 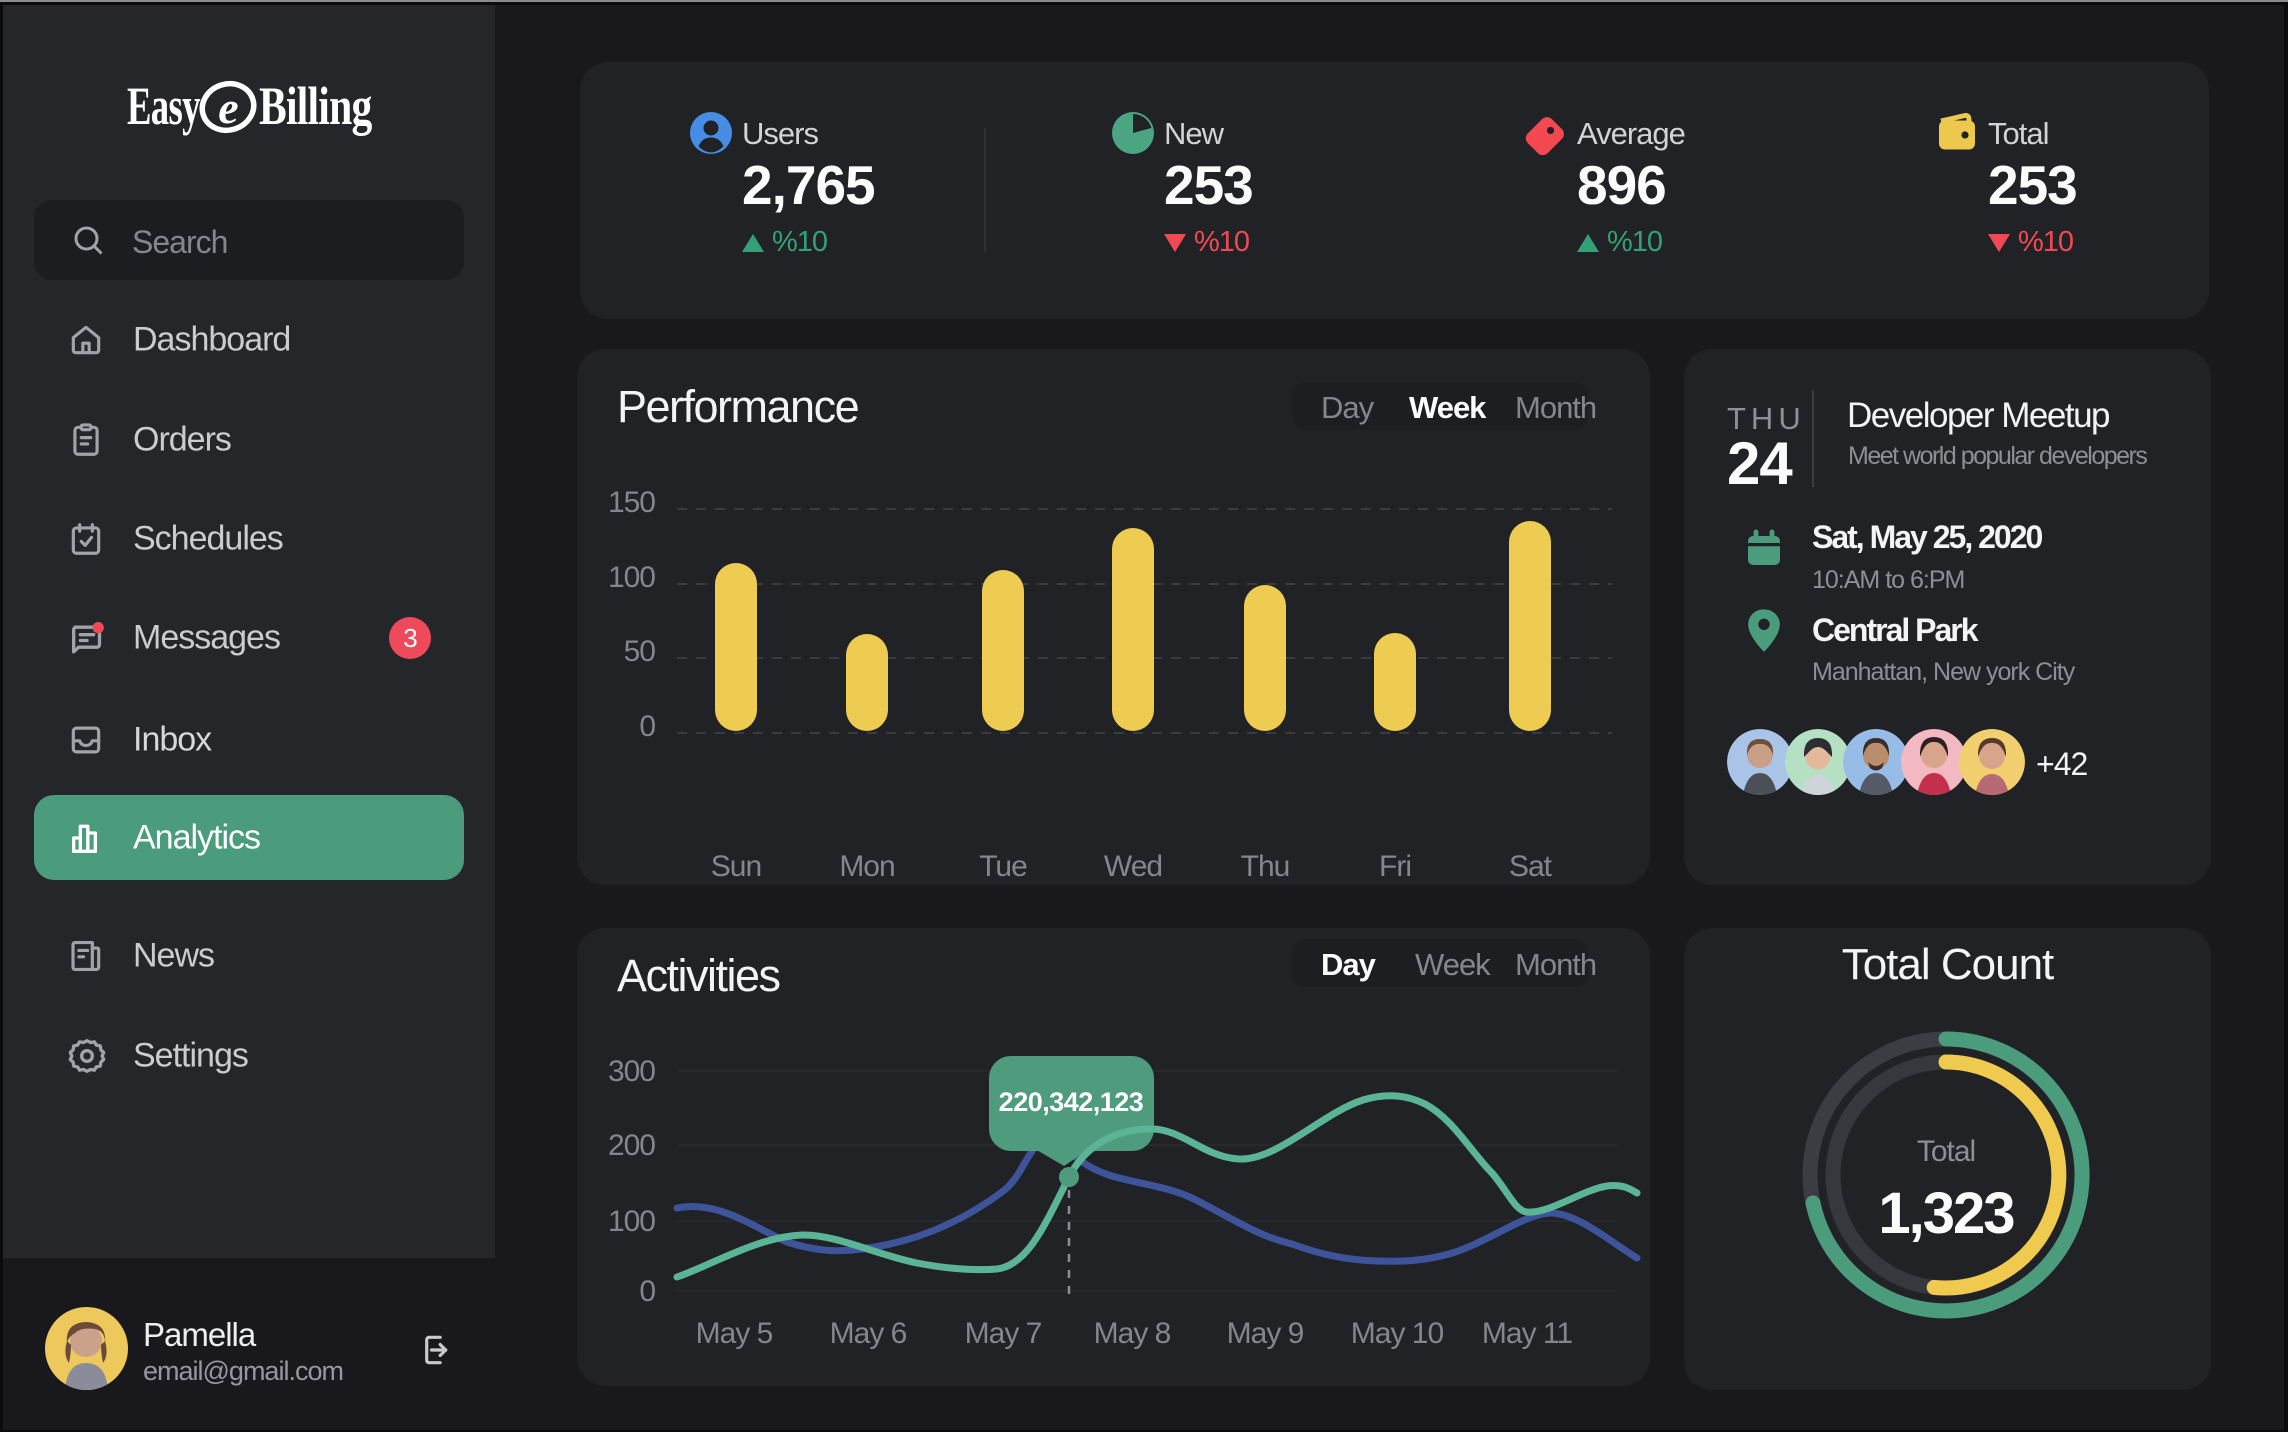 I want to click on svg-text: Tue, so click(x=1003, y=866).